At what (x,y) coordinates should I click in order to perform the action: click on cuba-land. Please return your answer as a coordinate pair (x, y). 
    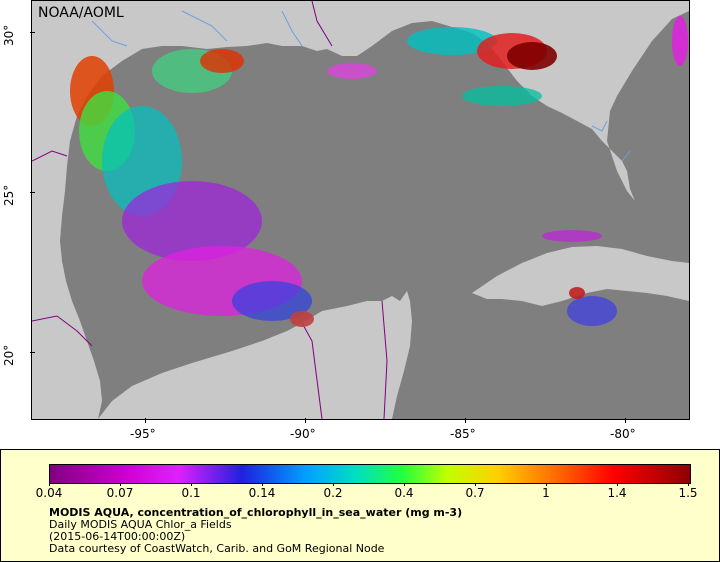
    Looking at the image, I should click on (580, 276).